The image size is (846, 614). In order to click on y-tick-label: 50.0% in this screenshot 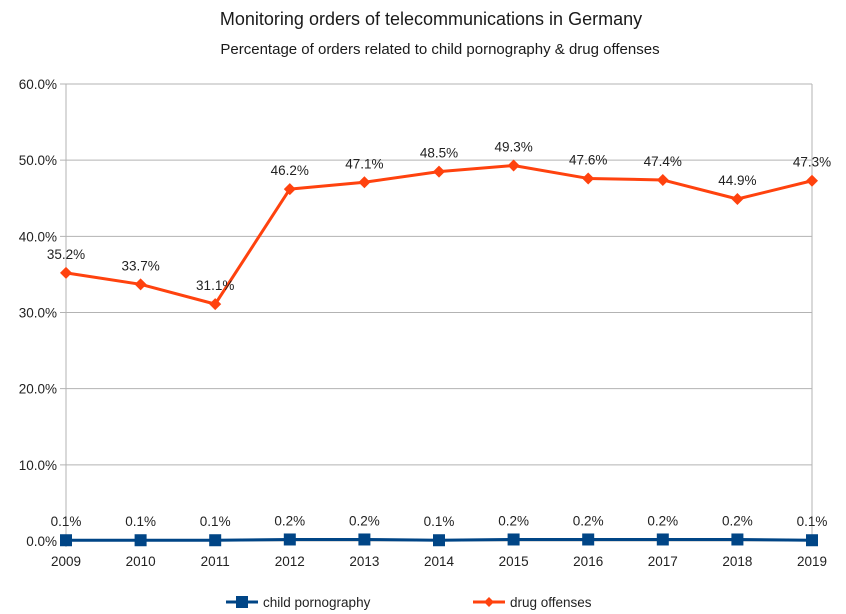, I will do `click(38, 160)`.